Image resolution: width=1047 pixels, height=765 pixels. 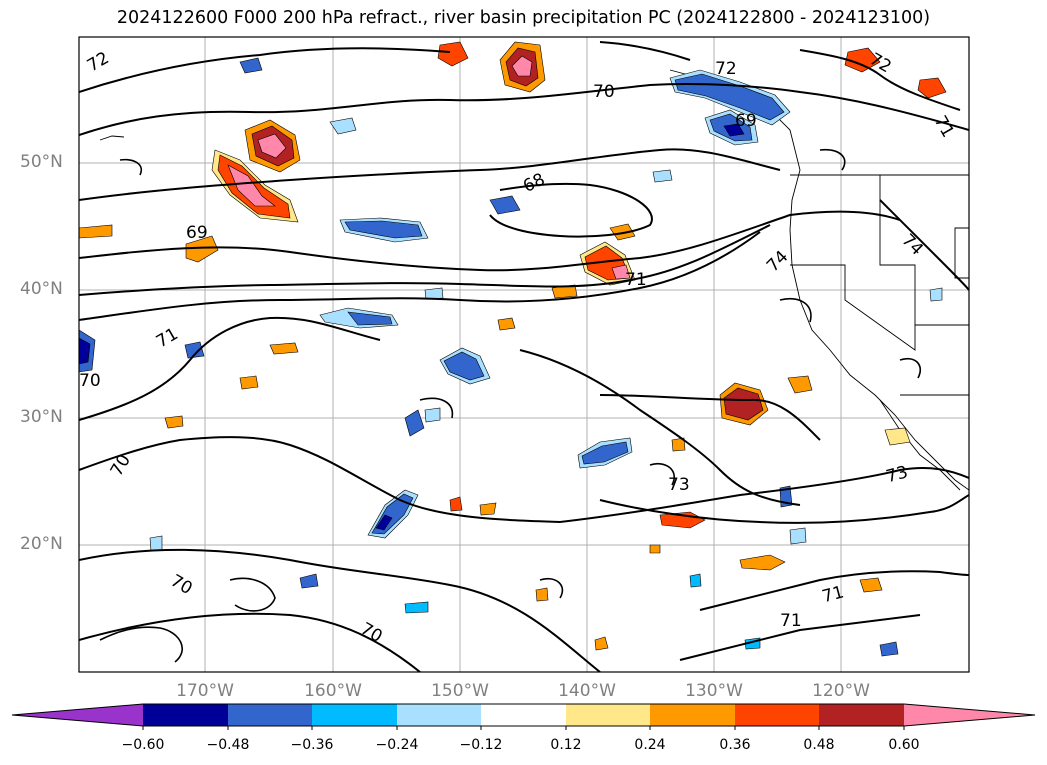 I want to click on colorbar-tick-label: −0.24, so click(x=397, y=745).